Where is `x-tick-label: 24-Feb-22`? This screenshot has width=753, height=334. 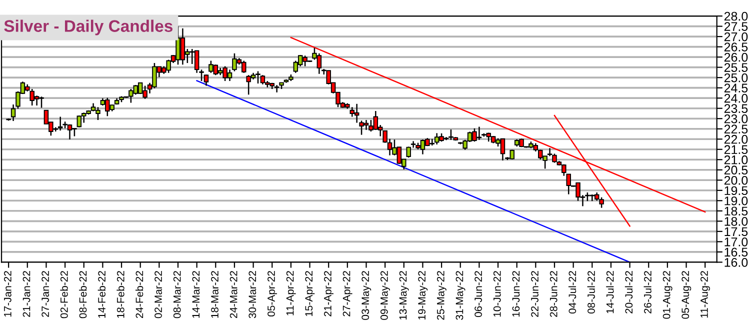 x-tick-label: 24-Feb-22 is located at coordinates (139, 294).